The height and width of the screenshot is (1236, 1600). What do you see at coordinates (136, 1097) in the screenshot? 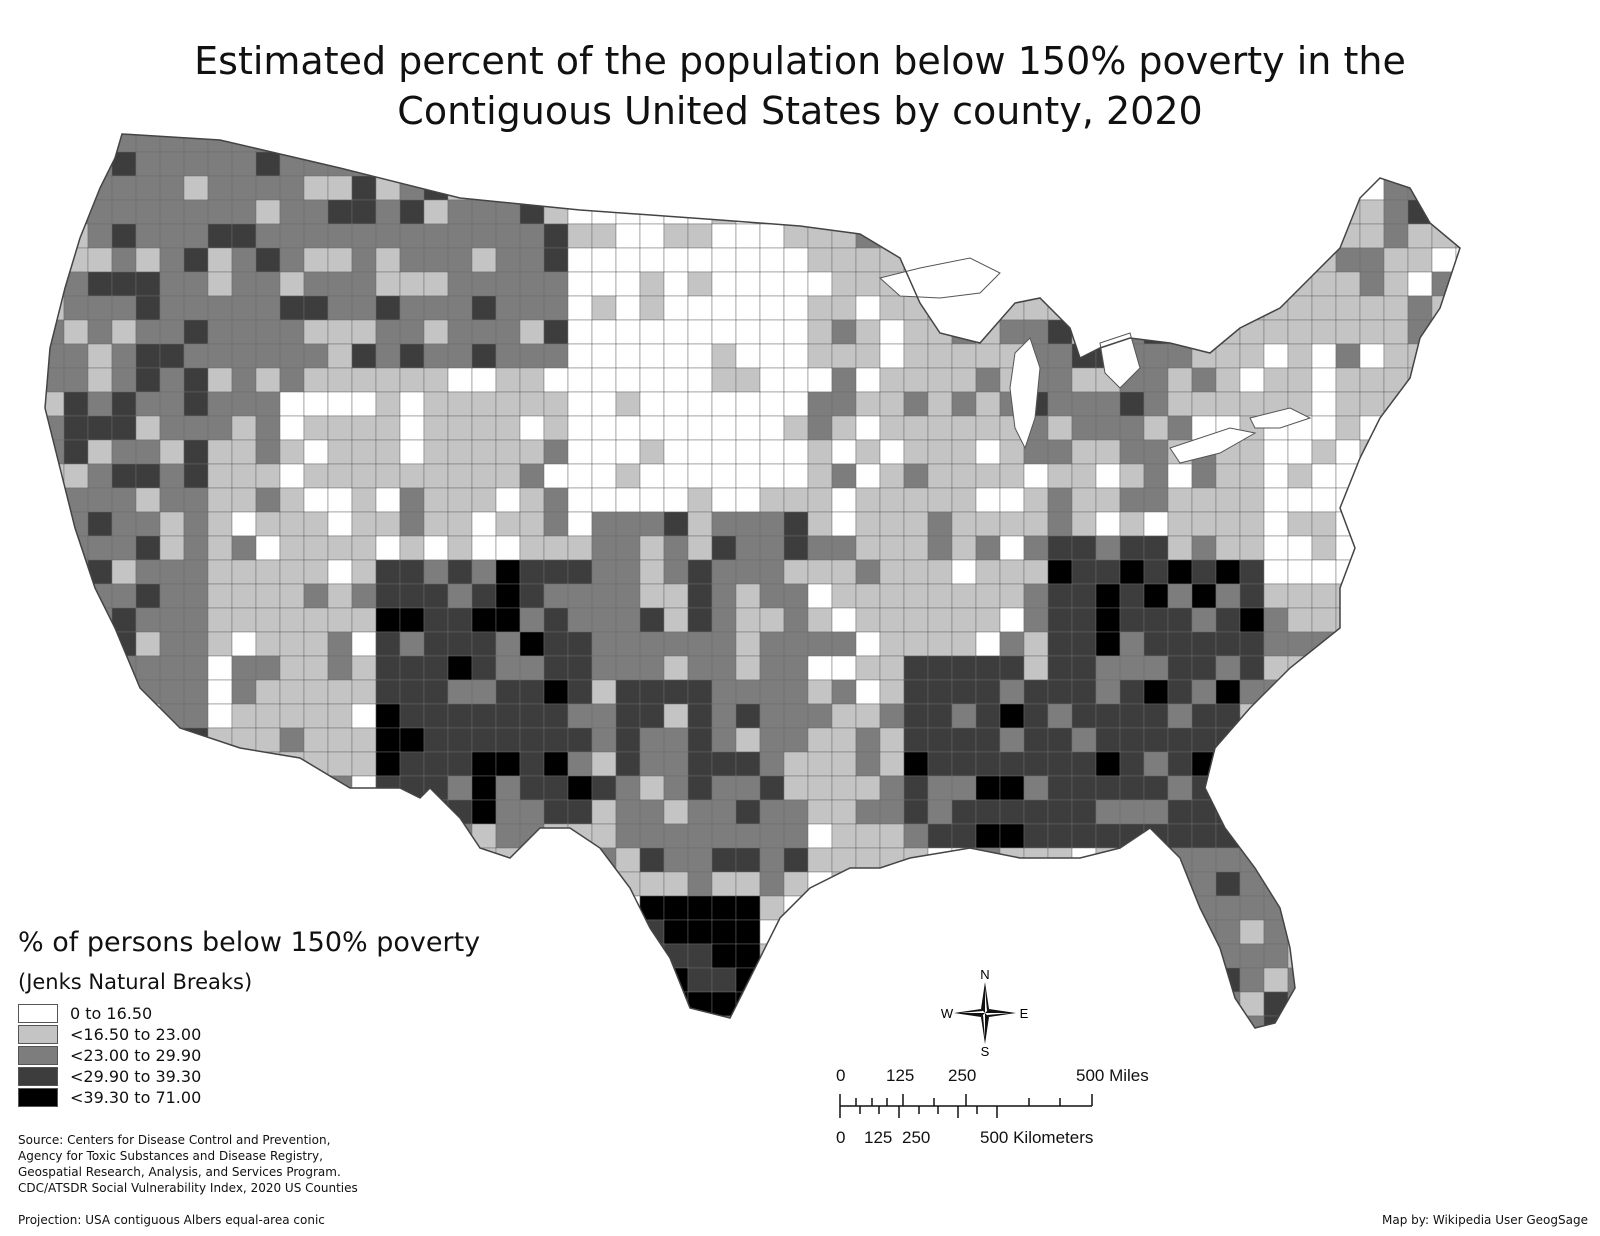
I see `legend-label: <39.30 to 71.00` at bounding box center [136, 1097].